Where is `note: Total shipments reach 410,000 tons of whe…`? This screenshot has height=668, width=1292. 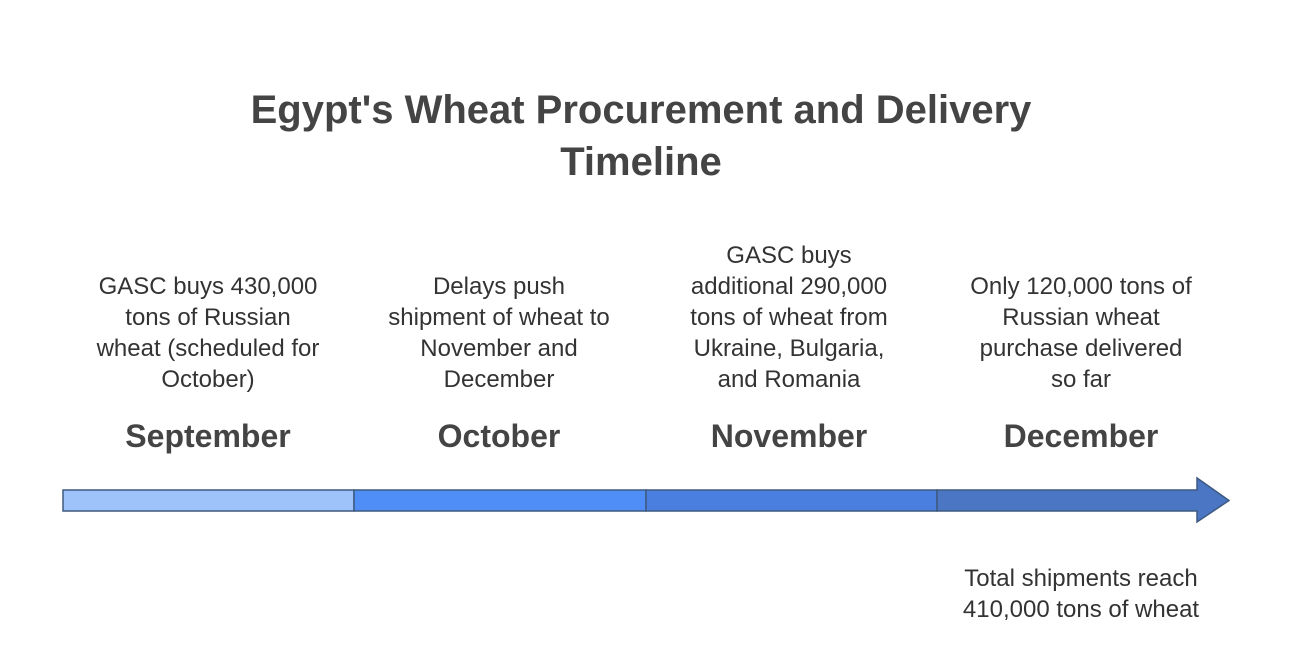 note: Total shipments reach 410,000 tons of whe… is located at coordinates (1081, 594).